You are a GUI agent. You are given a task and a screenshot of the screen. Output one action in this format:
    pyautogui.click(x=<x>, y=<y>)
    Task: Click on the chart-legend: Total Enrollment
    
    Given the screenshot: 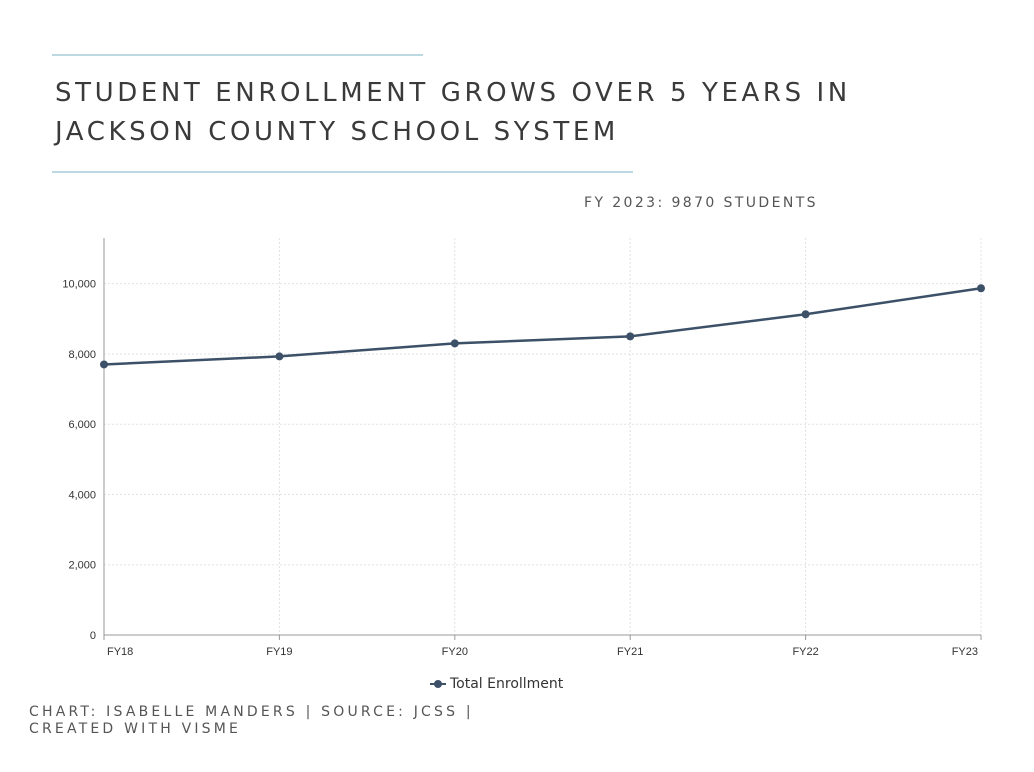 What is the action you would take?
    pyautogui.click(x=496, y=684)
    